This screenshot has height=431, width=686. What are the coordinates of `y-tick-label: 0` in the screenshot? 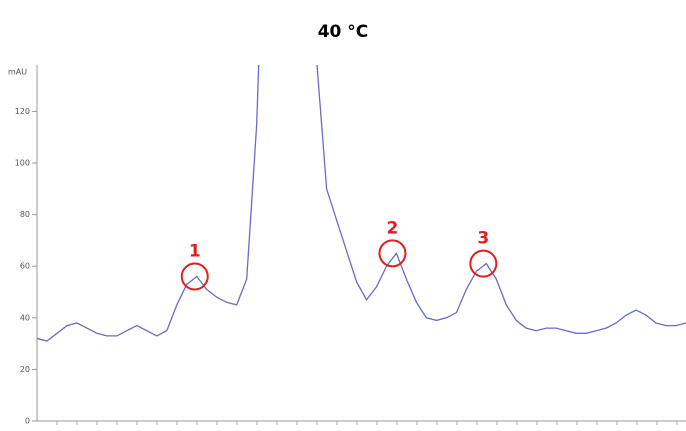 It's located at (27, 421).